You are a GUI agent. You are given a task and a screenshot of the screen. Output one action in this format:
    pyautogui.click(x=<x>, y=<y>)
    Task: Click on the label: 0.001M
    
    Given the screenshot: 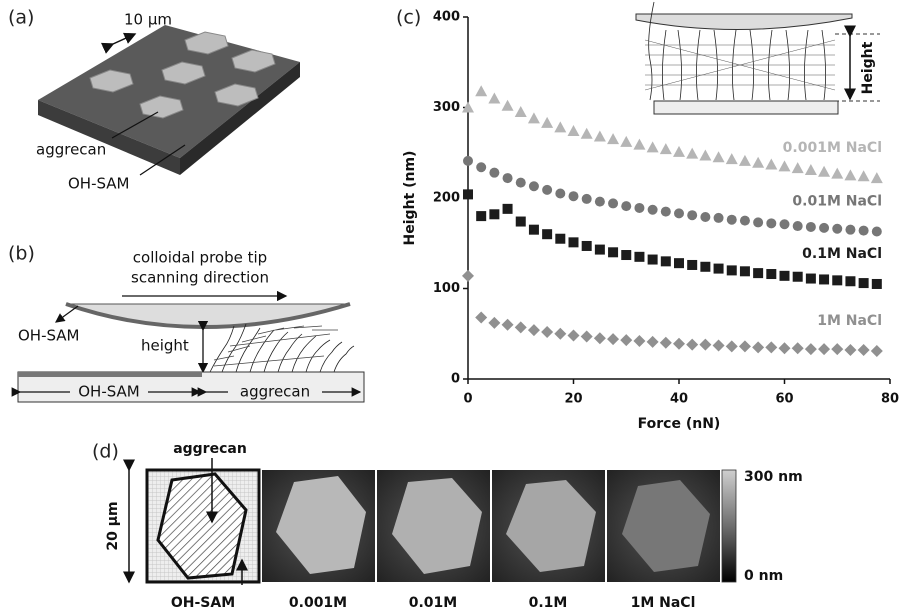 What is the action you would take?
    pyautogui.click(x=318, y=603)
    